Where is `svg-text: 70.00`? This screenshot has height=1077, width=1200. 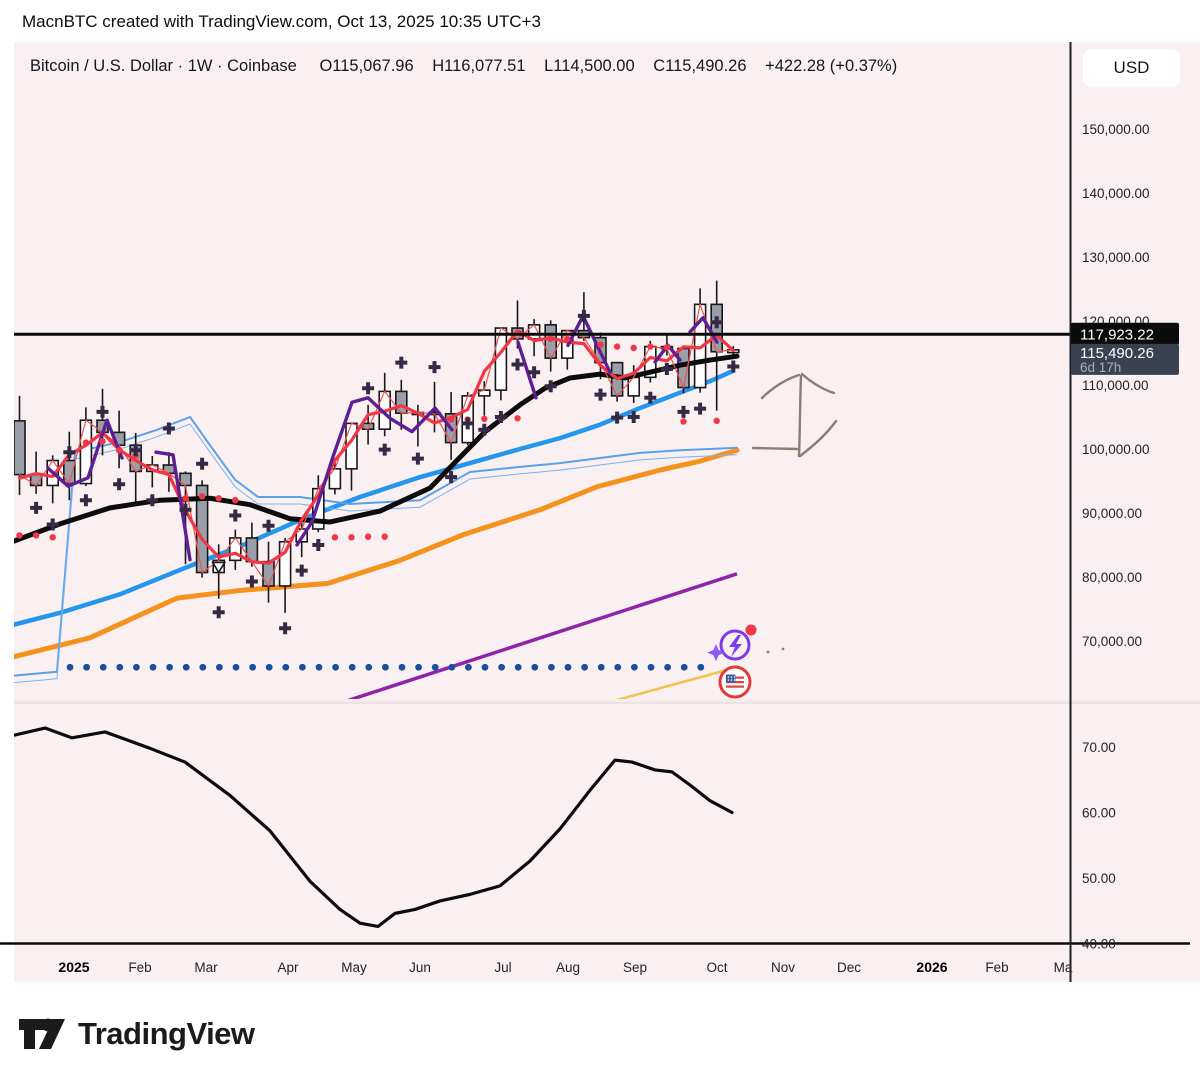
svg-text: 70.00 is located at coordinates (1099, 747).